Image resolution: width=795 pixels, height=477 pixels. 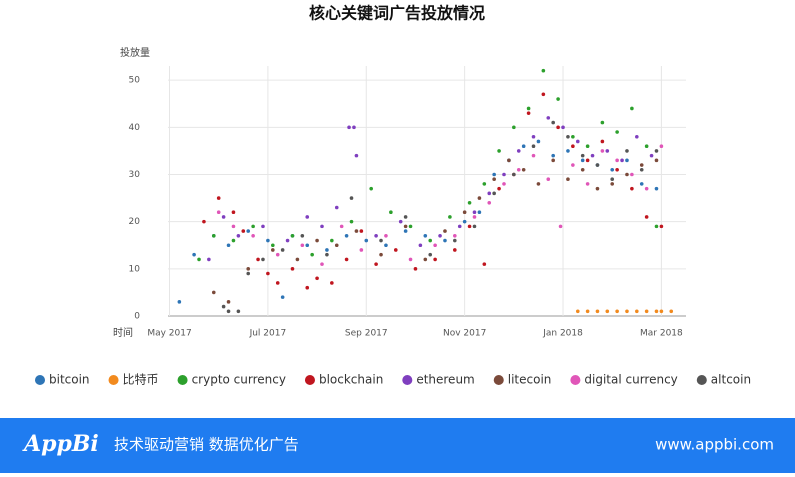 What do you see at coordinates (135, 128) in the screenshot?
I see `y-tick-label: 40` at bounding box center [135, 128].